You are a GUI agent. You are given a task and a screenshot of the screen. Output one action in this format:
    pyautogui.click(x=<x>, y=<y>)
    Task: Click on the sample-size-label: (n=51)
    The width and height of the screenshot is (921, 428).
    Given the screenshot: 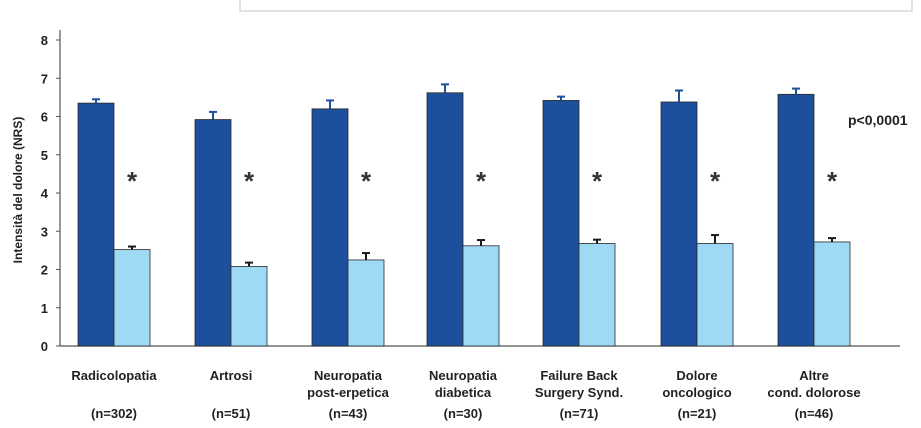 What is the action you would take?
    pyautogui.click(x=231, y=413)
    